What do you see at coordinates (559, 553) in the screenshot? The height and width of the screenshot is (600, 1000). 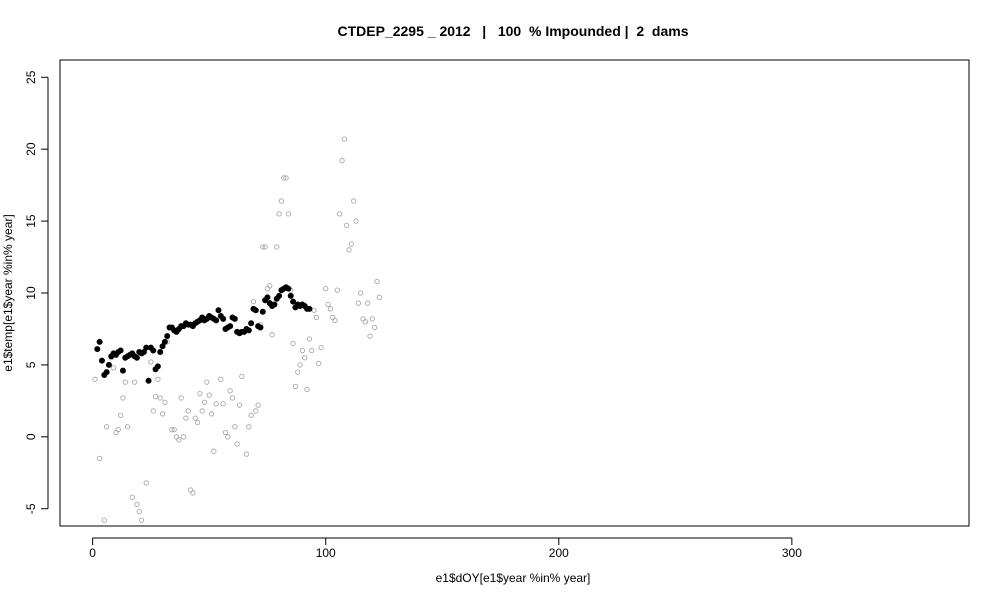 I see `x-tick-label: 200` at bounding box center [559, 553].